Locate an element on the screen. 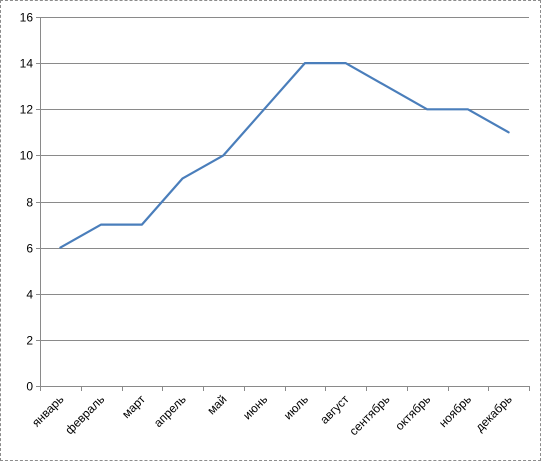 The width and height of the screenshot is (541, 461). y-tick-label: 12 is located at coordinates (27, 110).